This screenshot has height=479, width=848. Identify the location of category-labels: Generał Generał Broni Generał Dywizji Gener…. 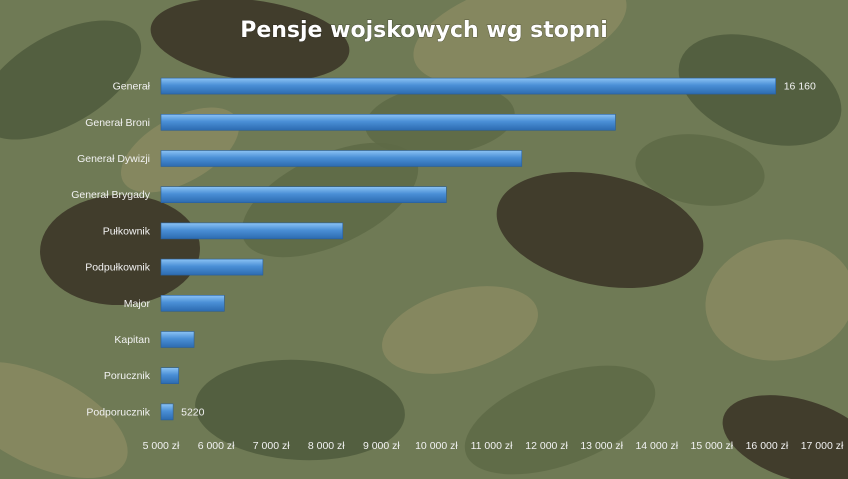
(111, 250).